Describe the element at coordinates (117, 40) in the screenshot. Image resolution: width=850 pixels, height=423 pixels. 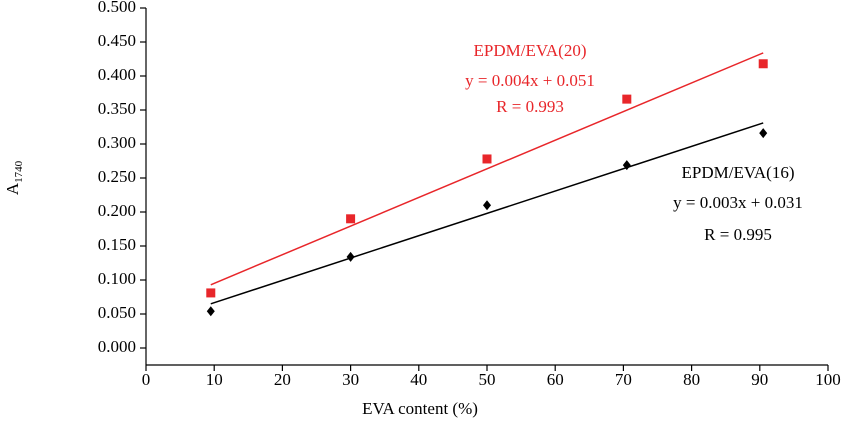
I see `y-tick-label: 0.450` at that location.